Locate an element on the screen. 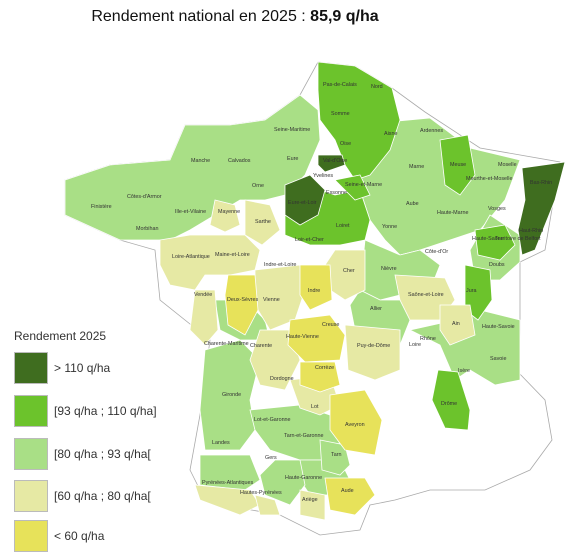  legend-title: Rendement 2025 is located at coordinates (60, 336).